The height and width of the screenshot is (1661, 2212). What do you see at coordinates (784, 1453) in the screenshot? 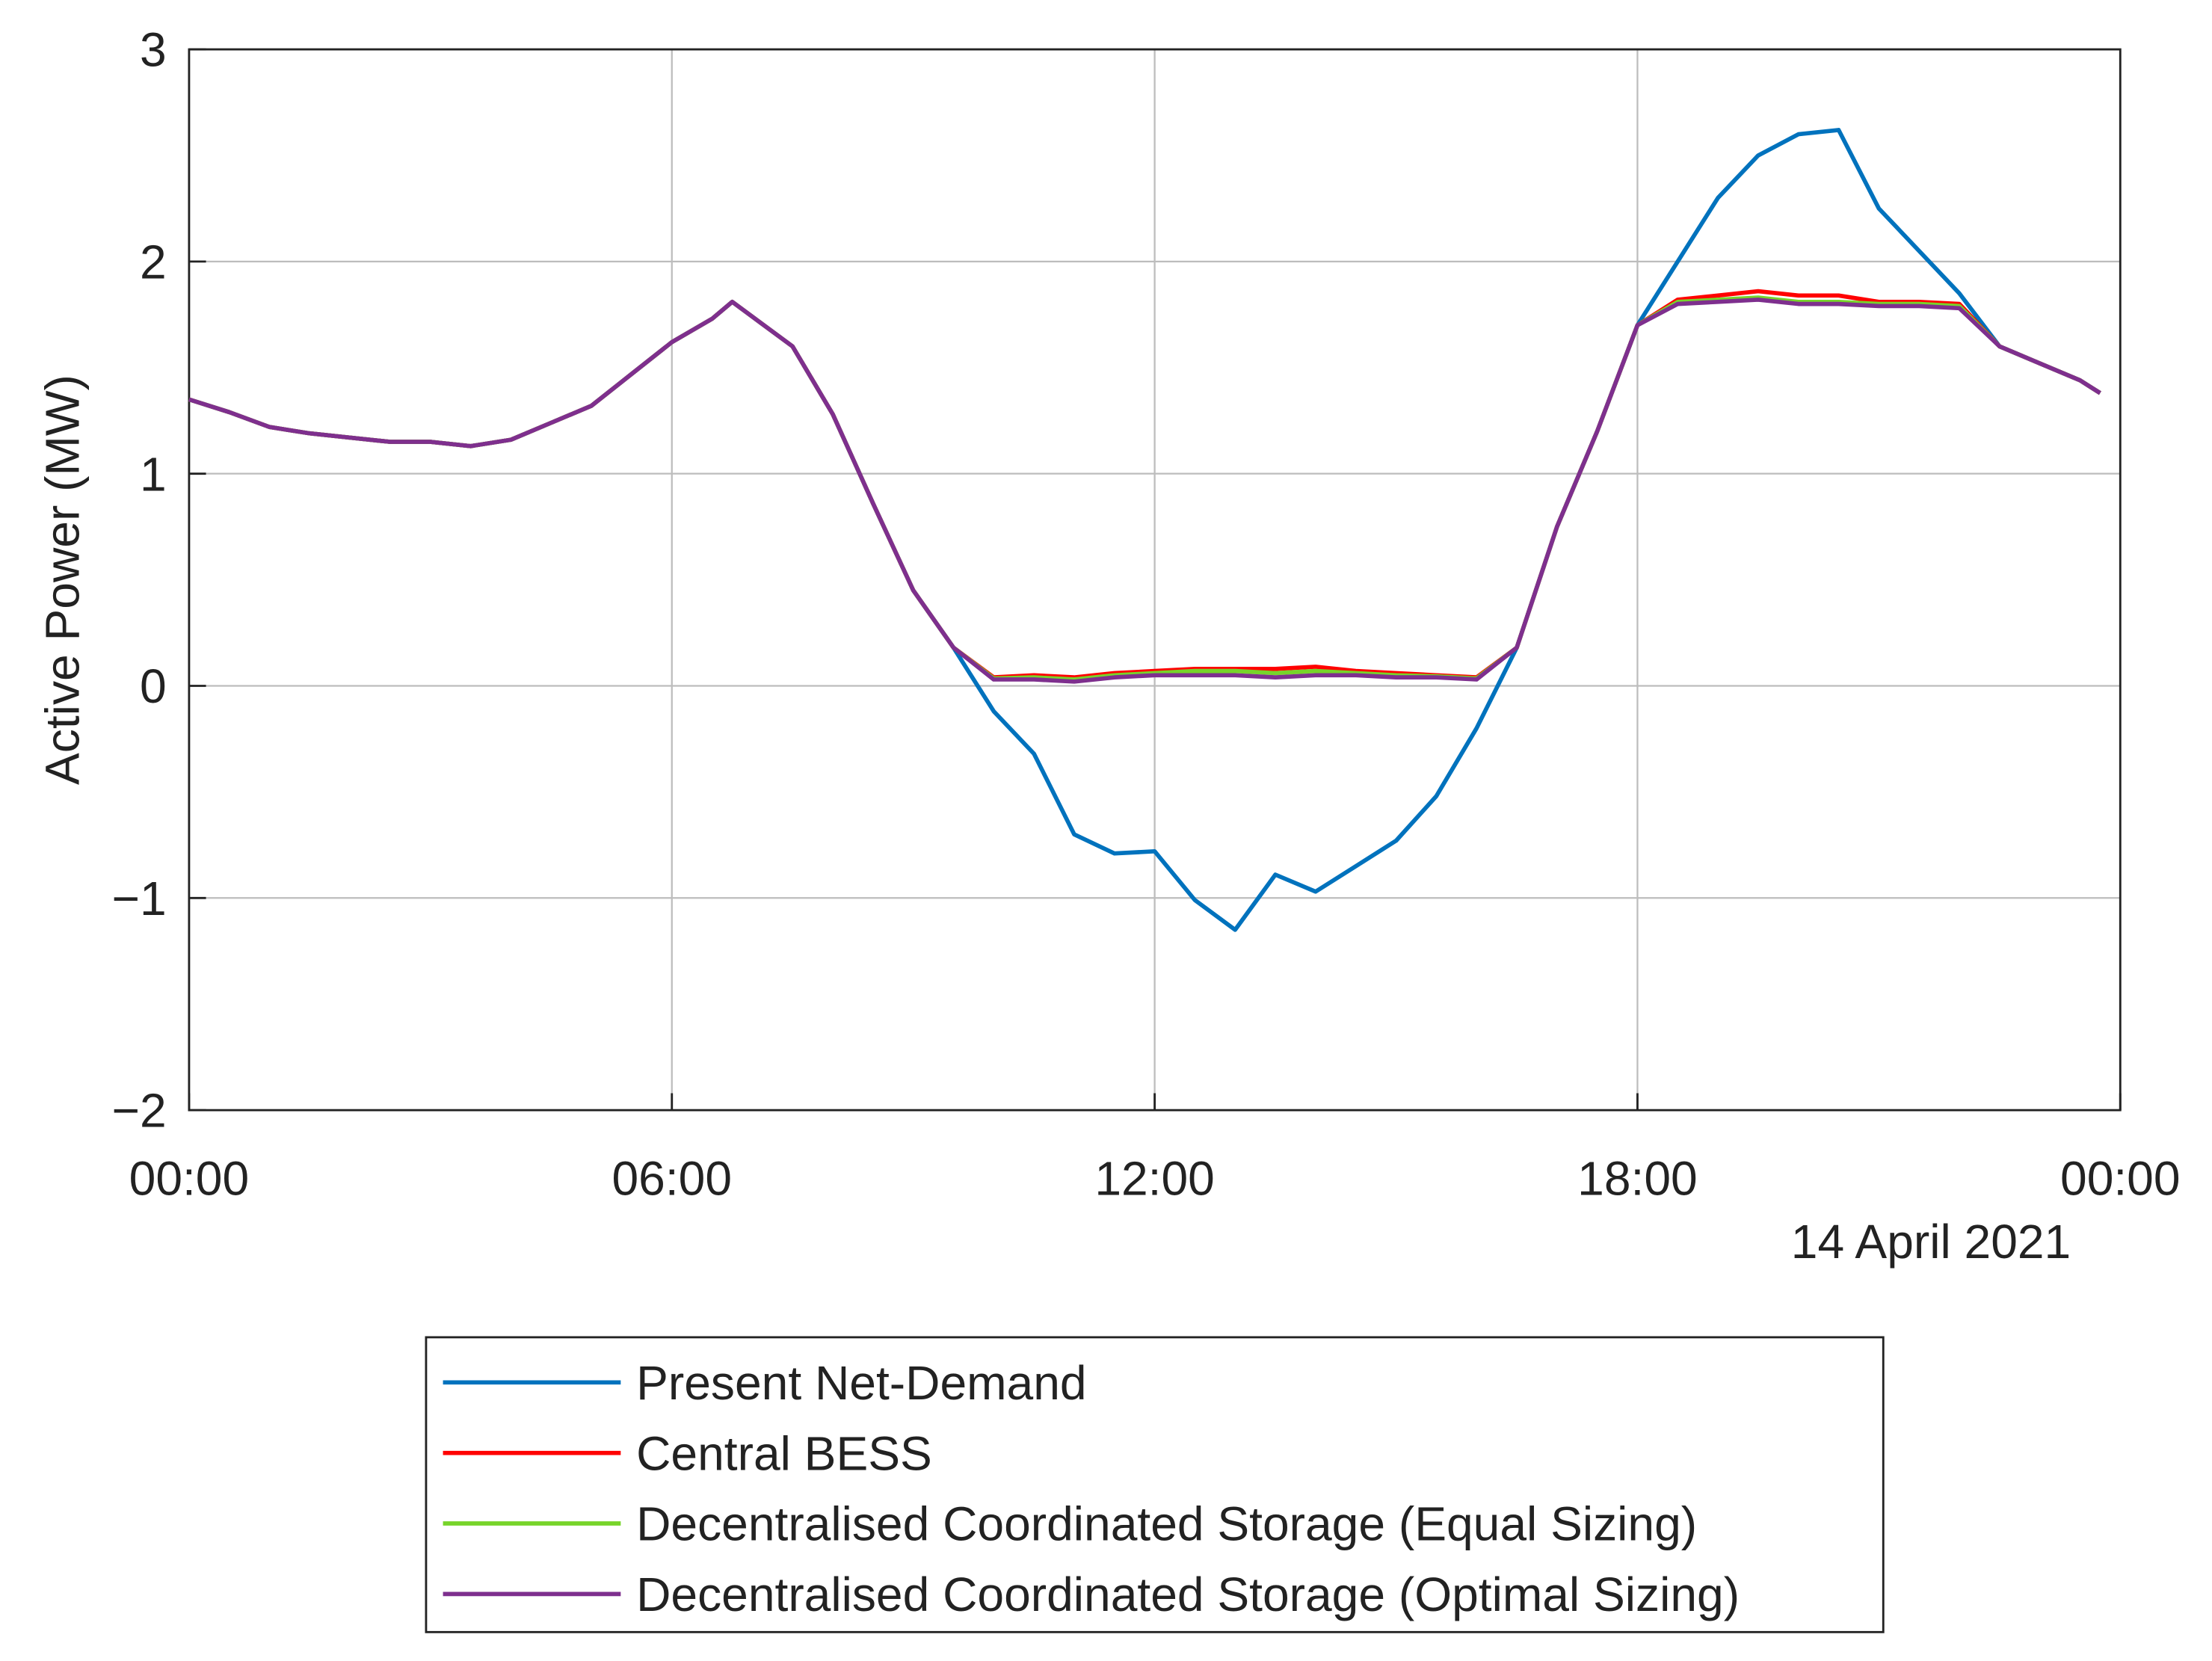
I see `legend-label: Central BESS` at bounding box center [784, 1453].